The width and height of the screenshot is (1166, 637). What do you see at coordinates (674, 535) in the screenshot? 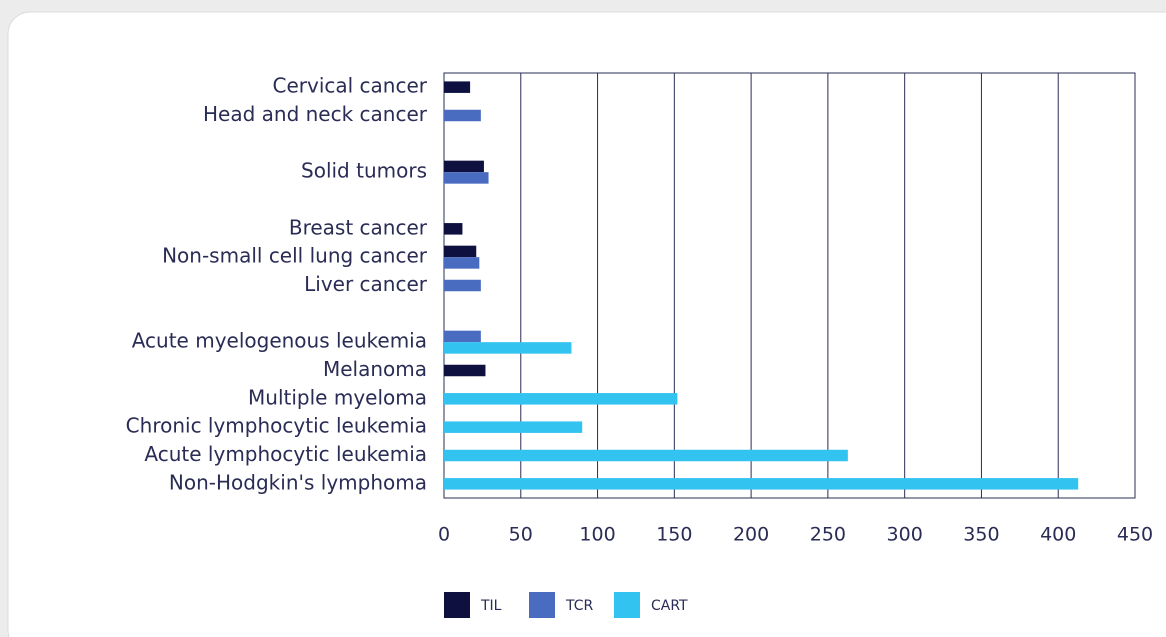
I see `x-tick-label: 150` at bounding box center [674, 535].